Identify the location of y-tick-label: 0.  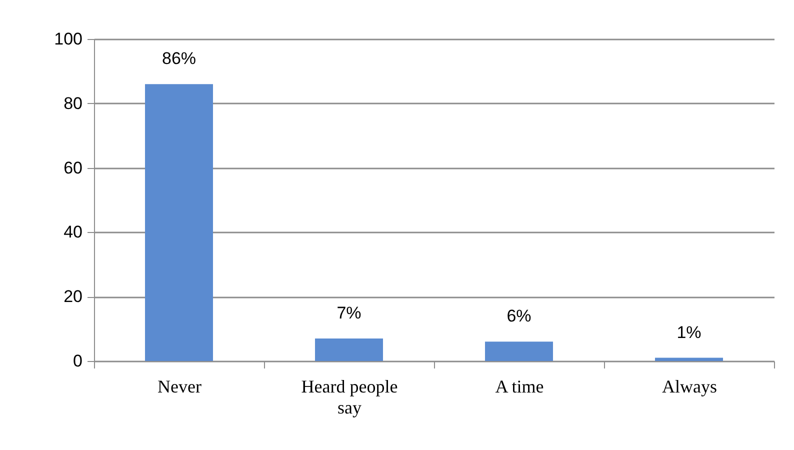
(77, 361).